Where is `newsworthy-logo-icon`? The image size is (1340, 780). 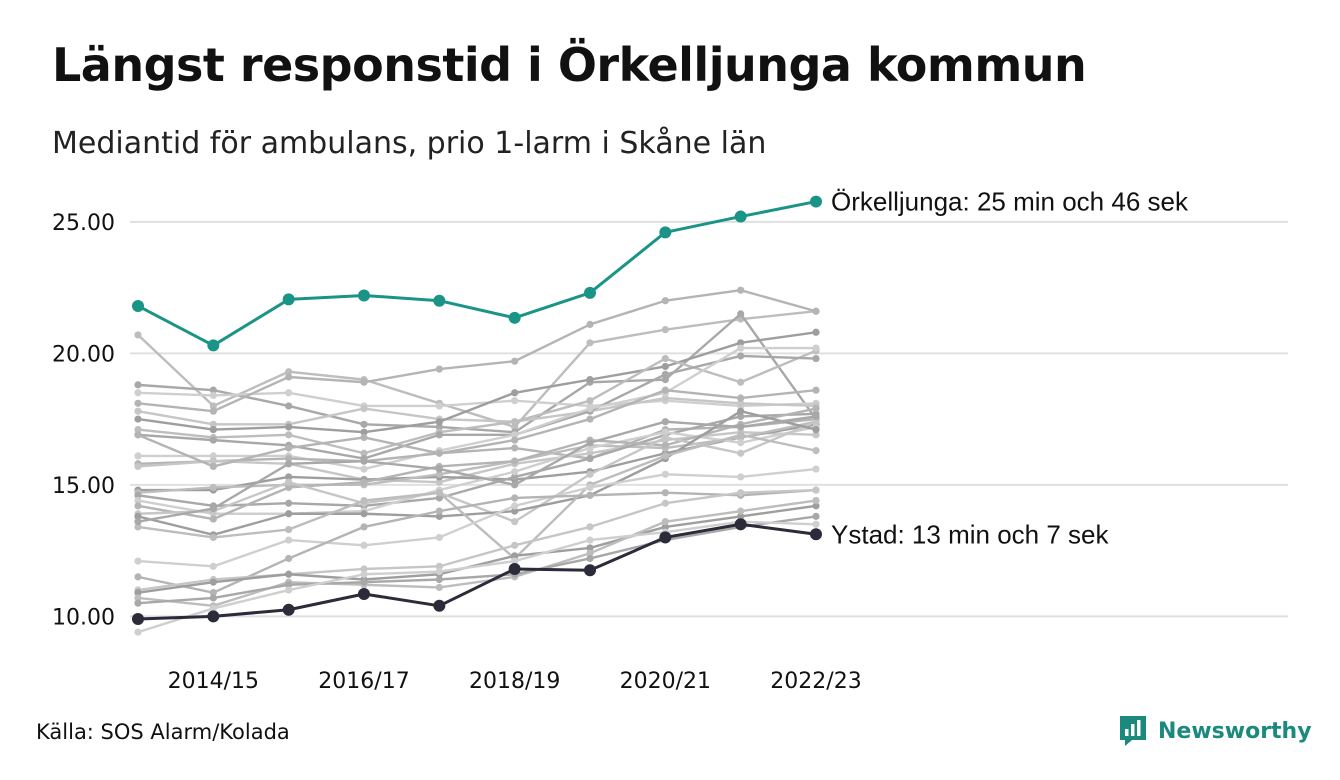
newsworthy-logo-icon is located at coordinates (1133, 731).